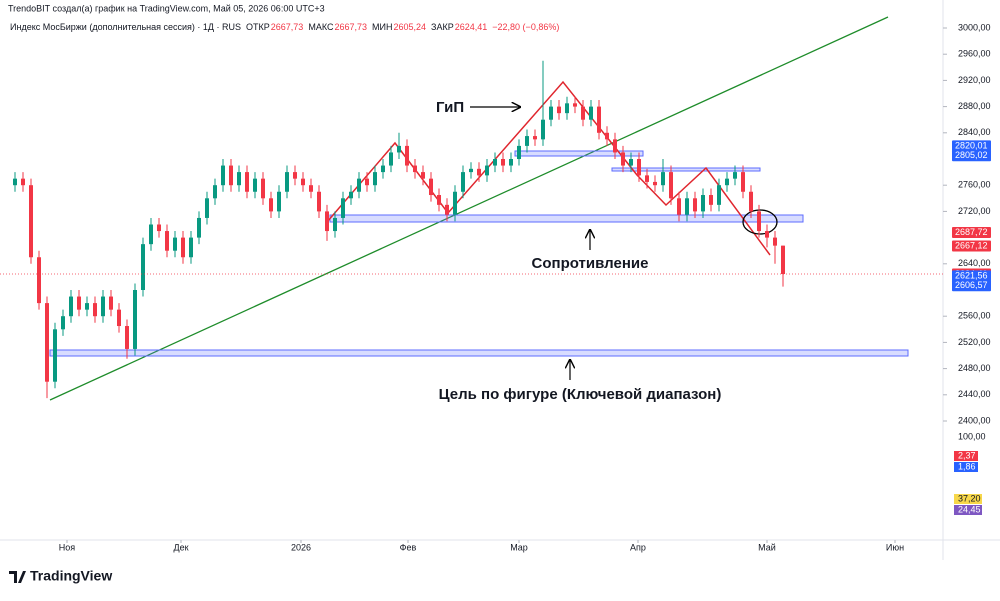 Image resolution: width=1000 pixels, height=601 pixels. I want to click on x-tick-label: Мар, so click(519, 547).